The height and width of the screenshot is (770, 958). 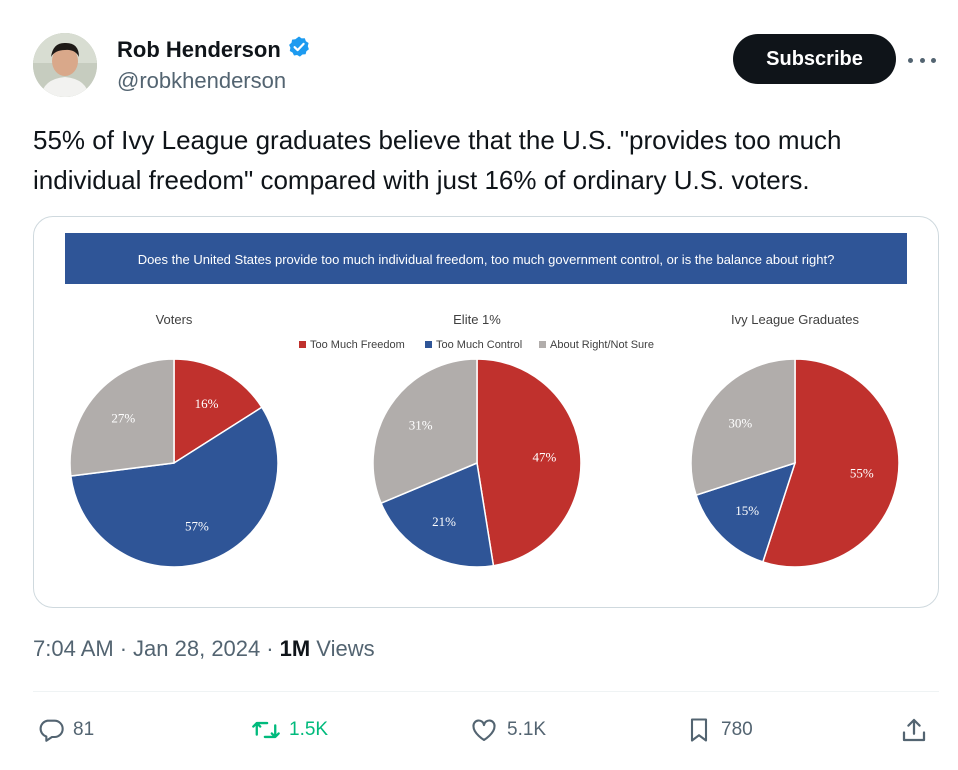 I want to click on views-label: Views, so click(x=345, y=648).